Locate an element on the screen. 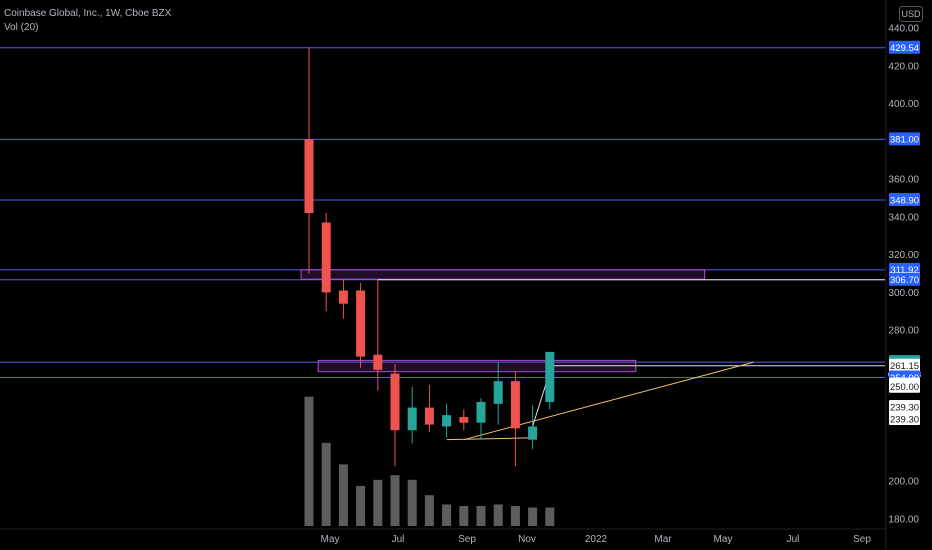 The height and width of the screenshot is (550, 932). drawing-price-tag: 250.00 is located at coordinates (904, 387).